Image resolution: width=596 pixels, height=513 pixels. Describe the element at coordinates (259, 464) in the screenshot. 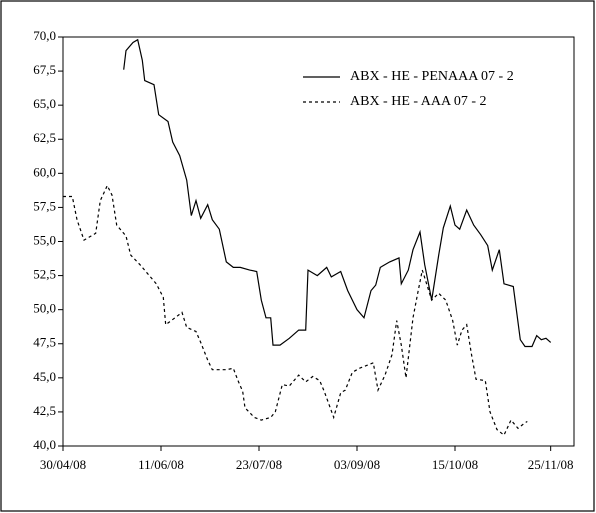

I see `x-tick-label: 23/07/08` at that location.